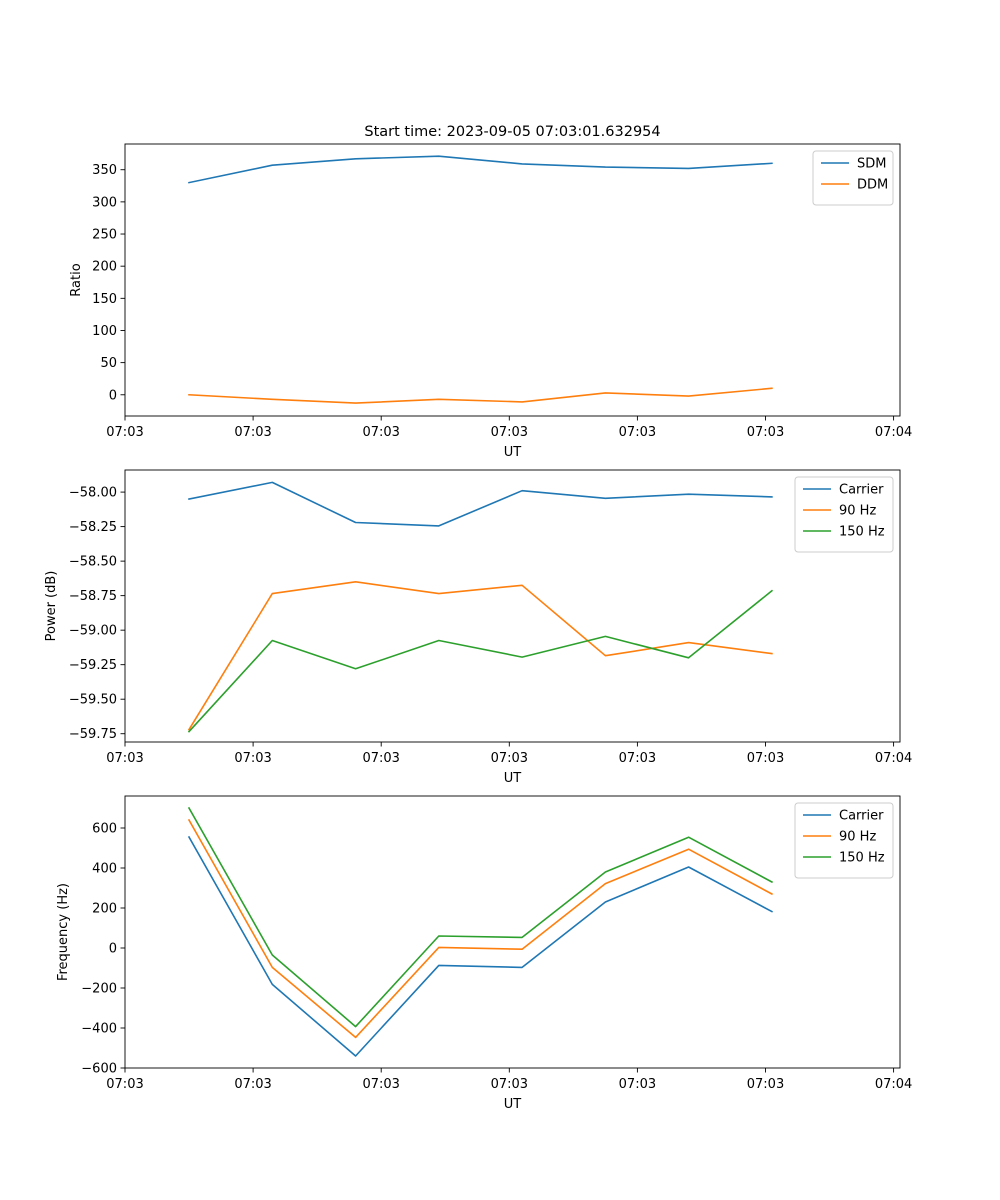 Image resolution: width=1000 pixels, height=1200 pixels. I want to click on y-tick-label: −58.50, so click(93, 562).